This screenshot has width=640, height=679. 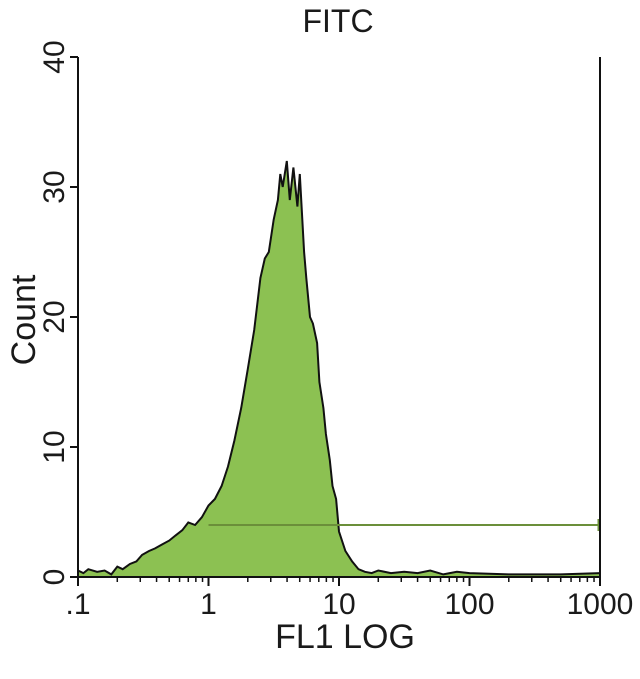 What do you see at coordinates (337, 21) in the screenshot?
I see `chart-title: FITC` at bounding box center [337, 21].